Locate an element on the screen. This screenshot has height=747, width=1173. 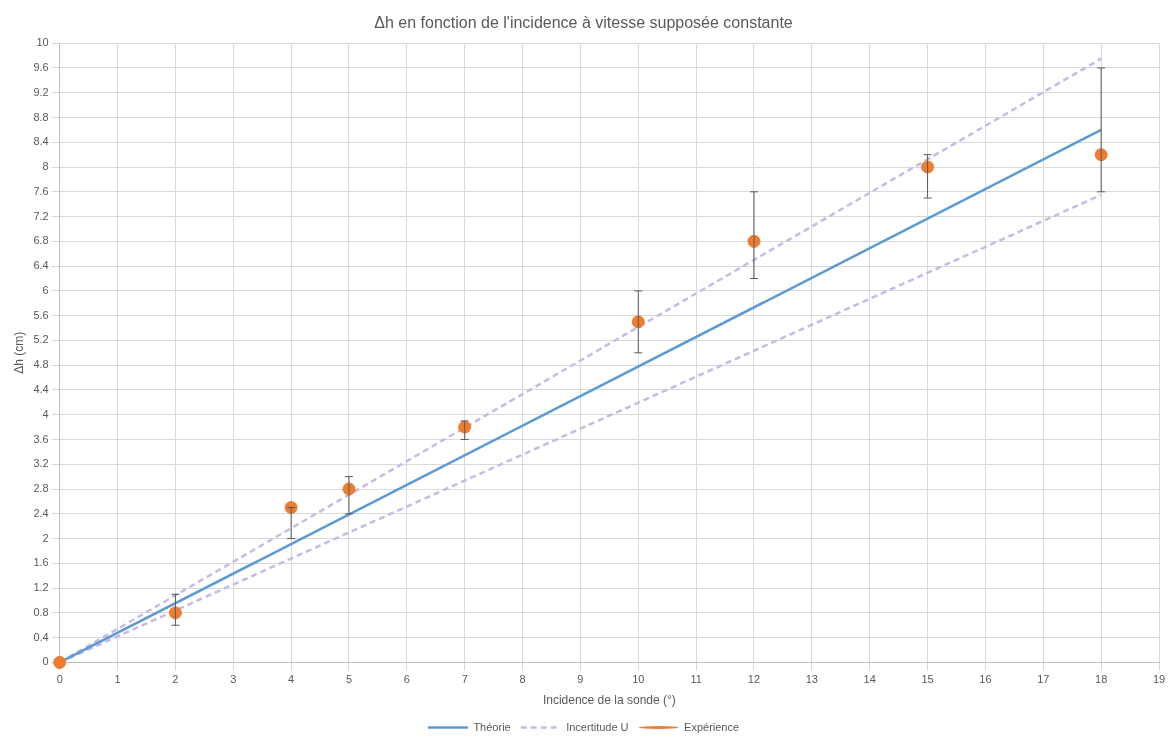
x-tick-label: 2 is located at coordinates (175, 679).